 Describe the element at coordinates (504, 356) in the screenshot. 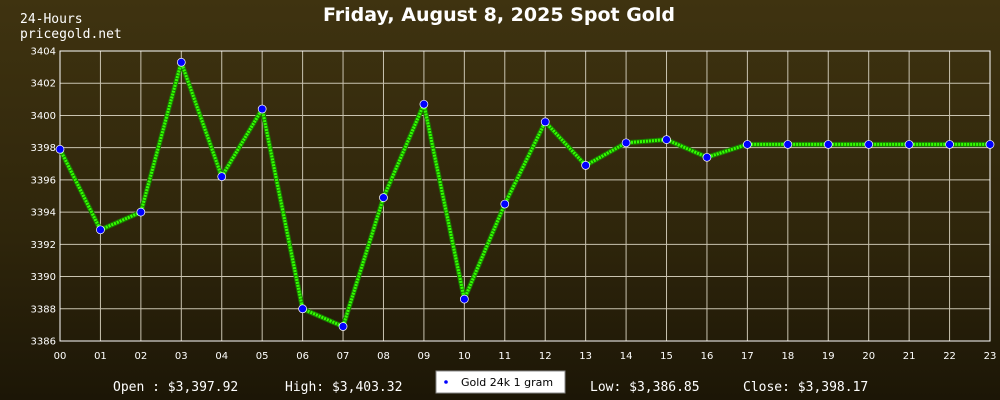

I see `x-tick-label: 11` at that location.